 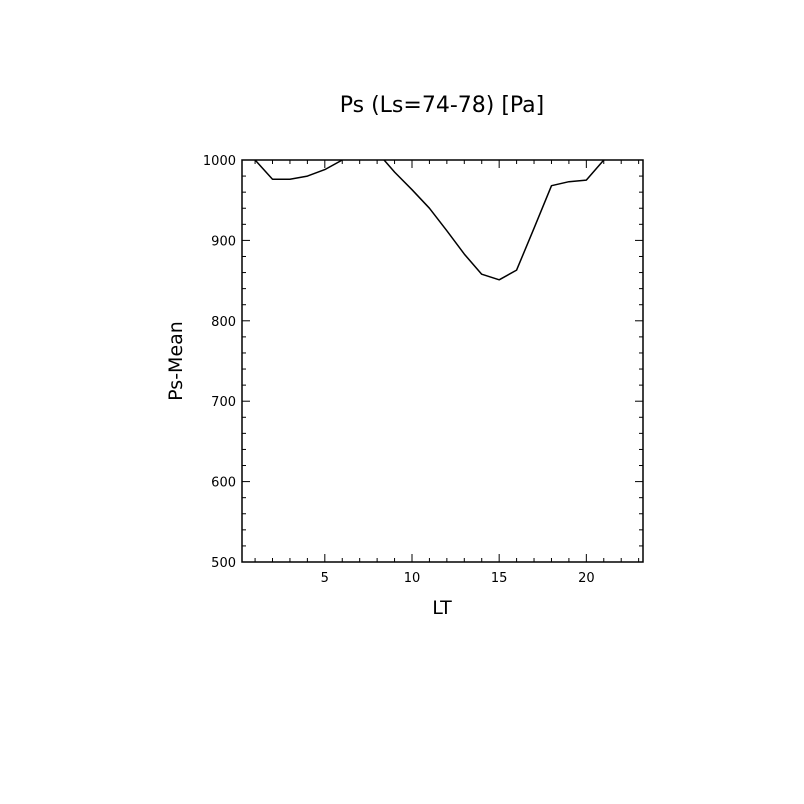 I want to click on y-tick-label: 500, so click(x=223, y=563).